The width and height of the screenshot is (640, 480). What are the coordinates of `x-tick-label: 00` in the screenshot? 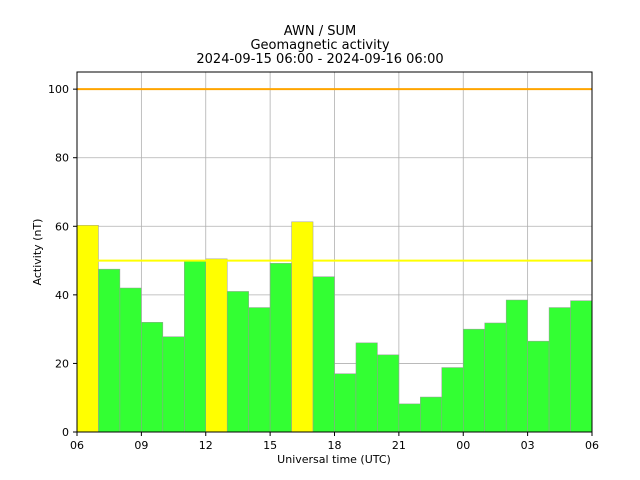 It's located at (463, 445).